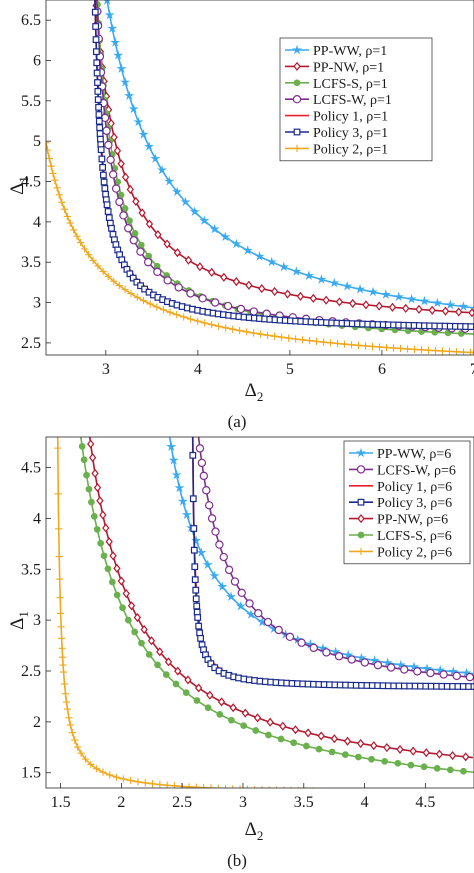  I want to click on y-tick-label: 3.5, so click(31, 569).